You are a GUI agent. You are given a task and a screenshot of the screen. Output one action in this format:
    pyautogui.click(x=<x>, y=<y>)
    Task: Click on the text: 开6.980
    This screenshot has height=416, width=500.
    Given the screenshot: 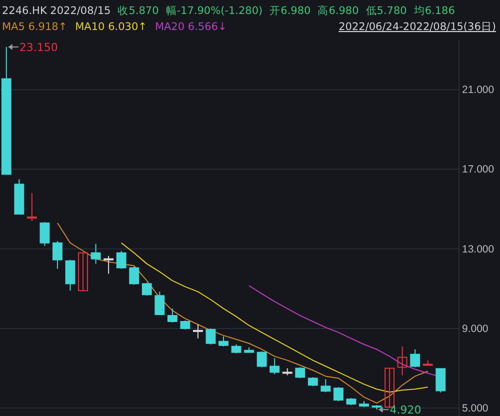 What is the action you would take?
    pyautogui.click(x=290, y=11)
    